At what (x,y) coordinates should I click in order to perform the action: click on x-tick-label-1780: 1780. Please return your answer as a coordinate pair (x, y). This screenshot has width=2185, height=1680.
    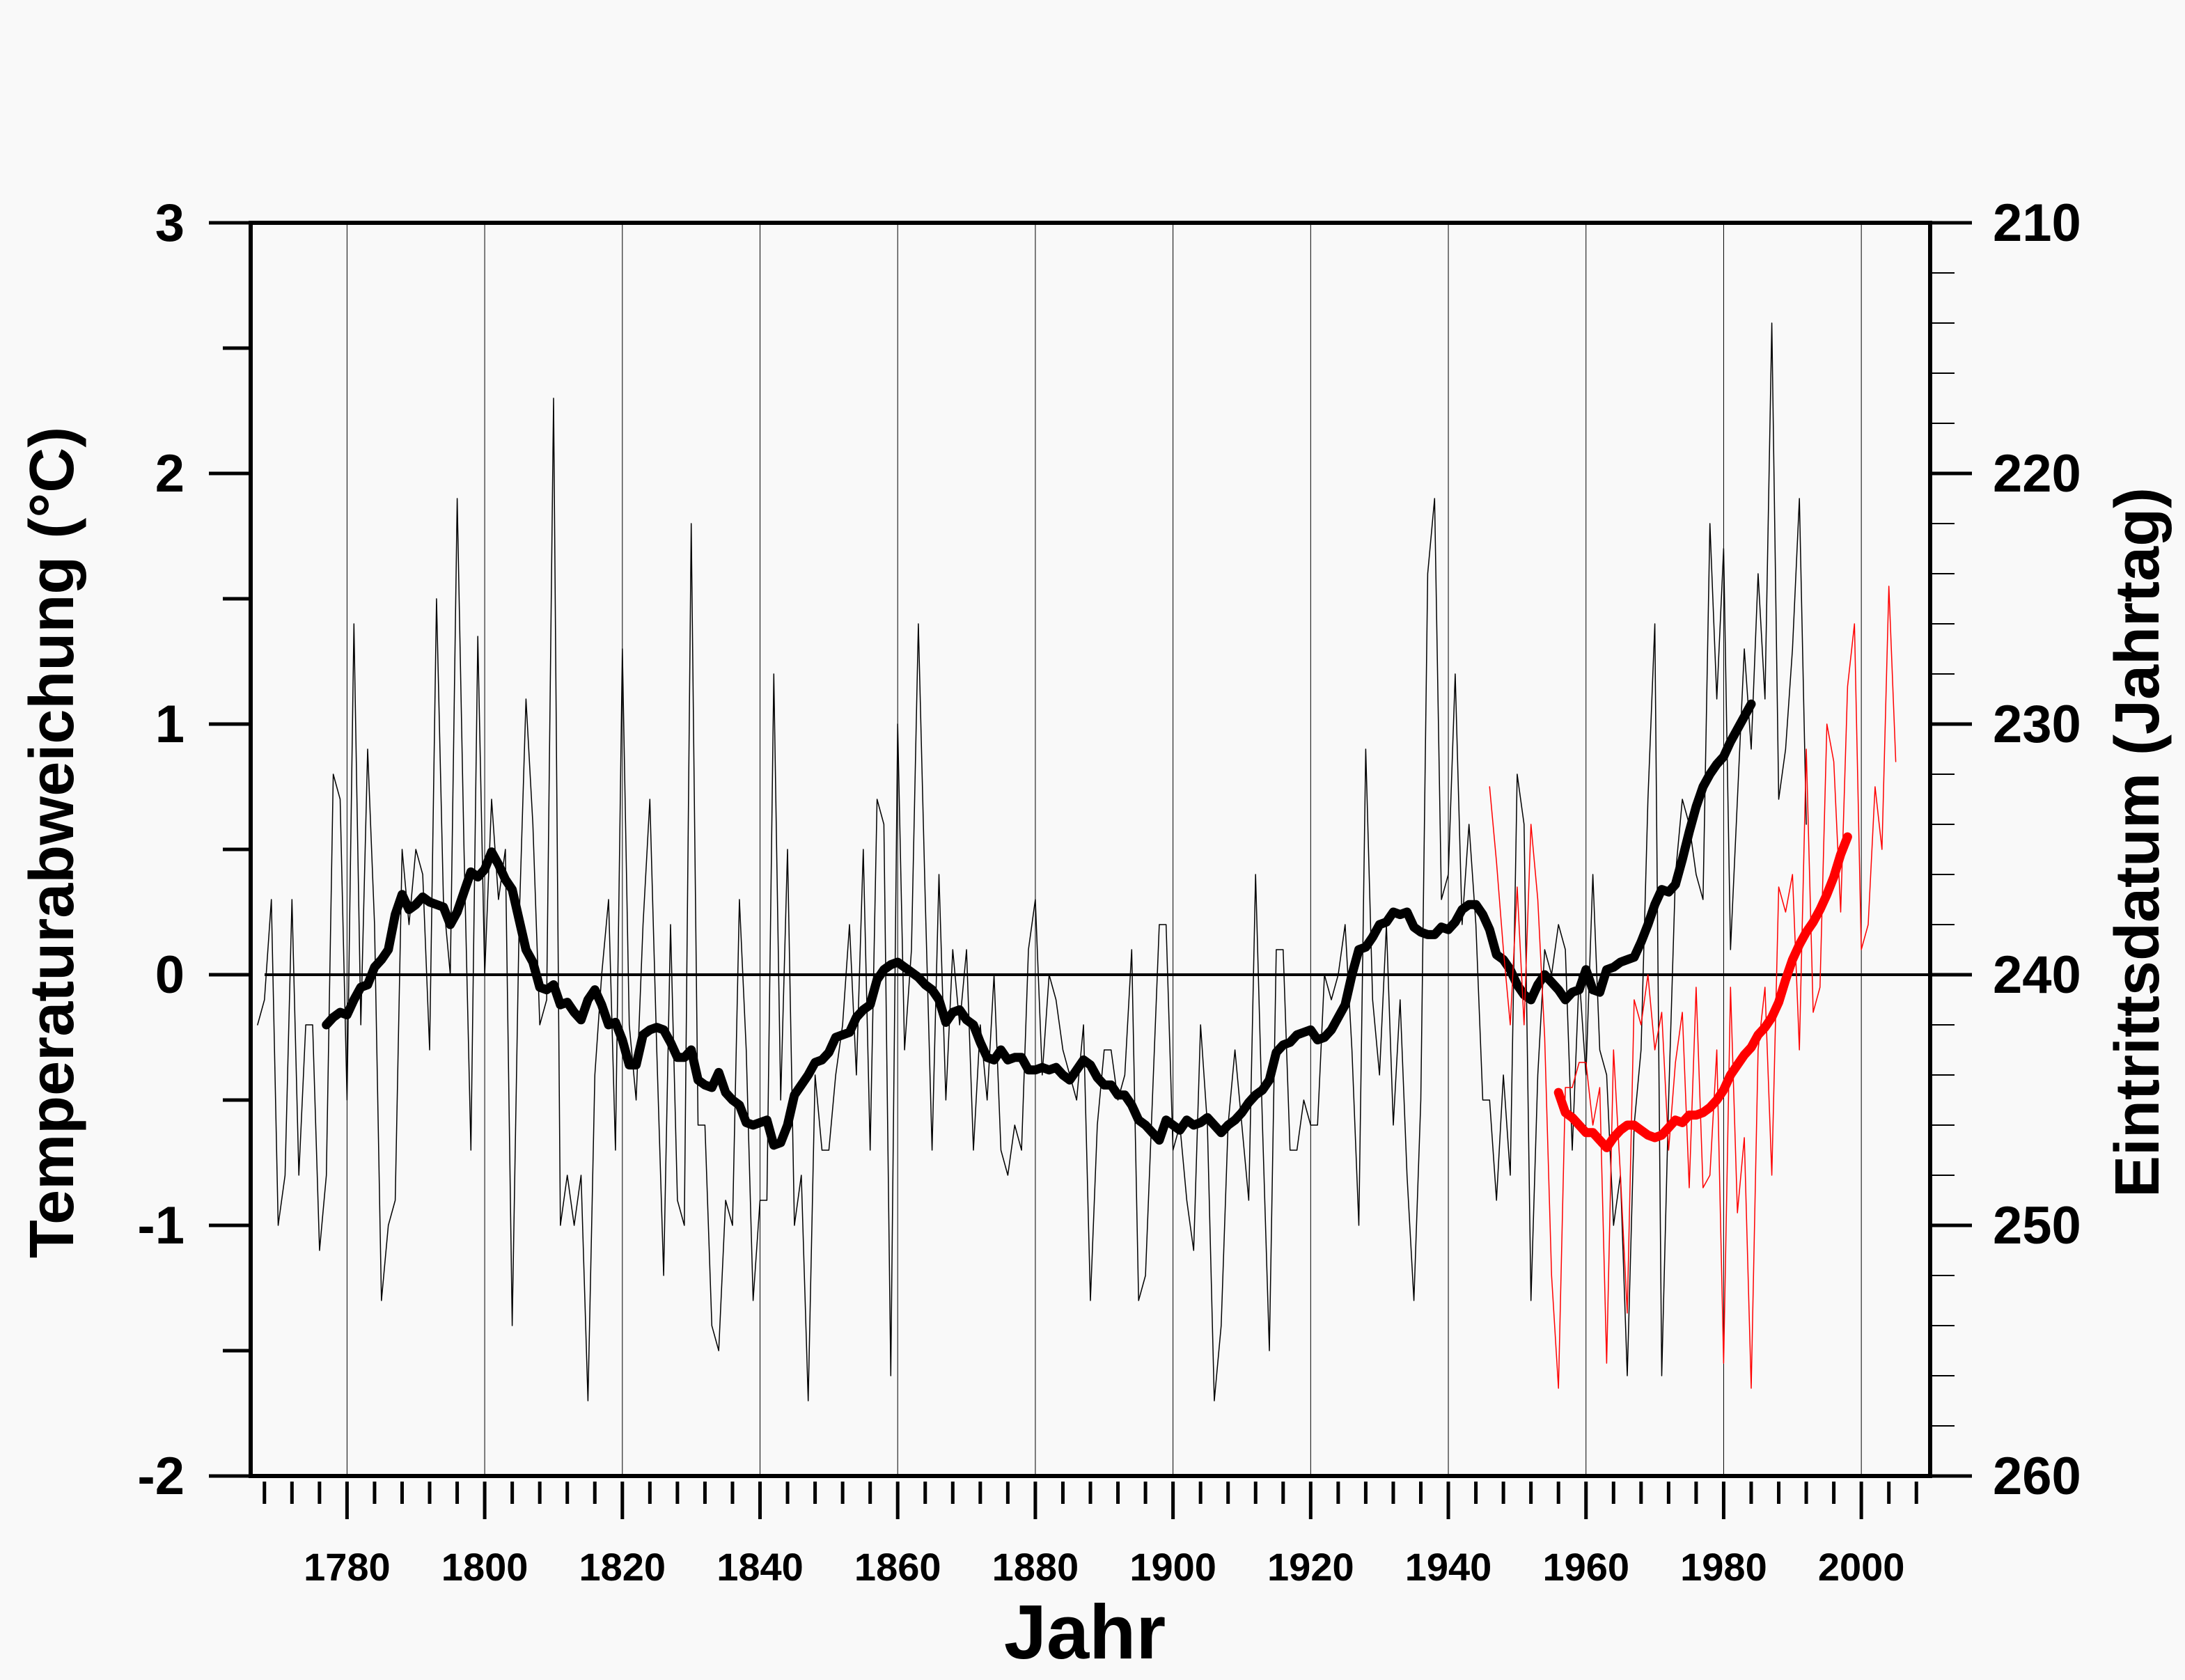
    Looking at the image, I should click on (347, 1567).